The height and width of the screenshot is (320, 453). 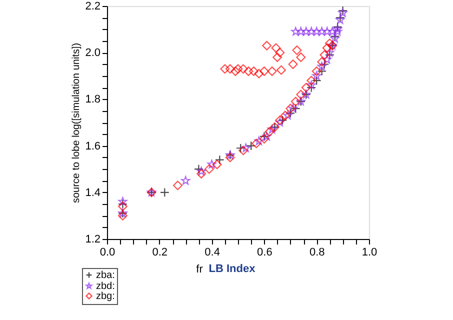 I want to click on x-tick-label: 0.8, so click(x=317, y=252).